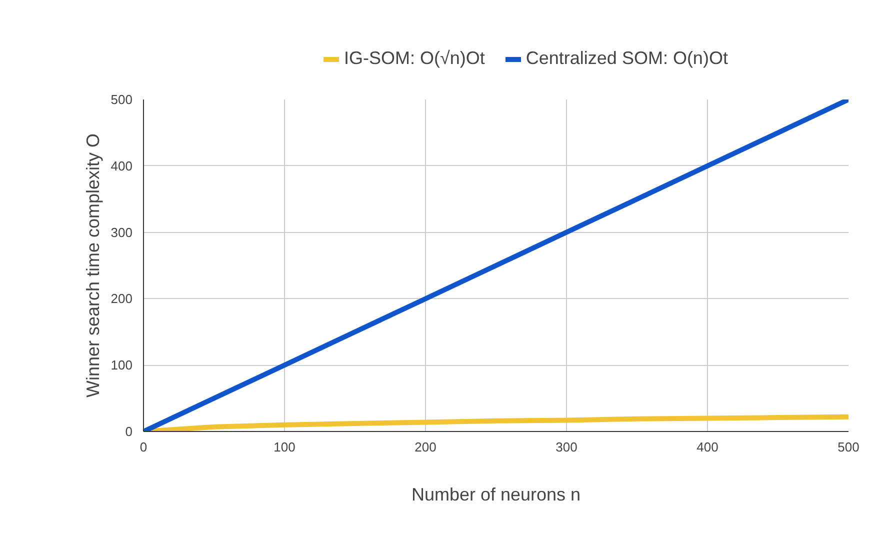  I want to click on x-axis-title: Number of neurons n, so click(496, 494).